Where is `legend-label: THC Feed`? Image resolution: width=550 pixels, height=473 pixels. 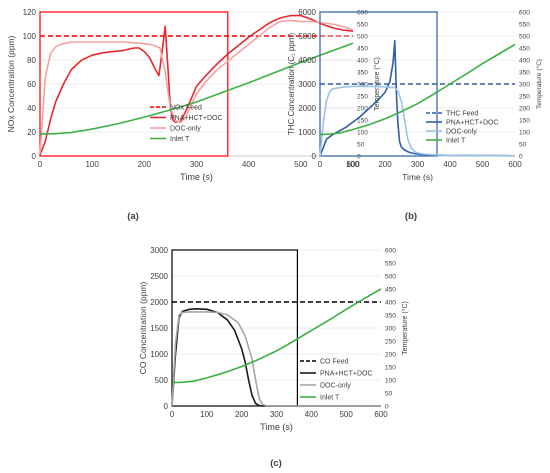 legend-label: THC Feed is located at coordinates (462, 114).